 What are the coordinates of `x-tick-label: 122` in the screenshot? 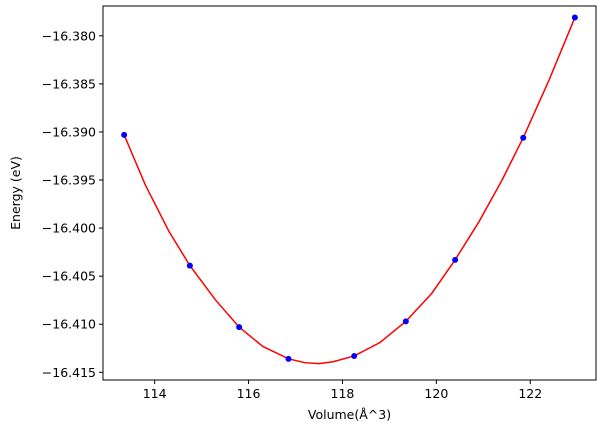 It's located at (530, 393).